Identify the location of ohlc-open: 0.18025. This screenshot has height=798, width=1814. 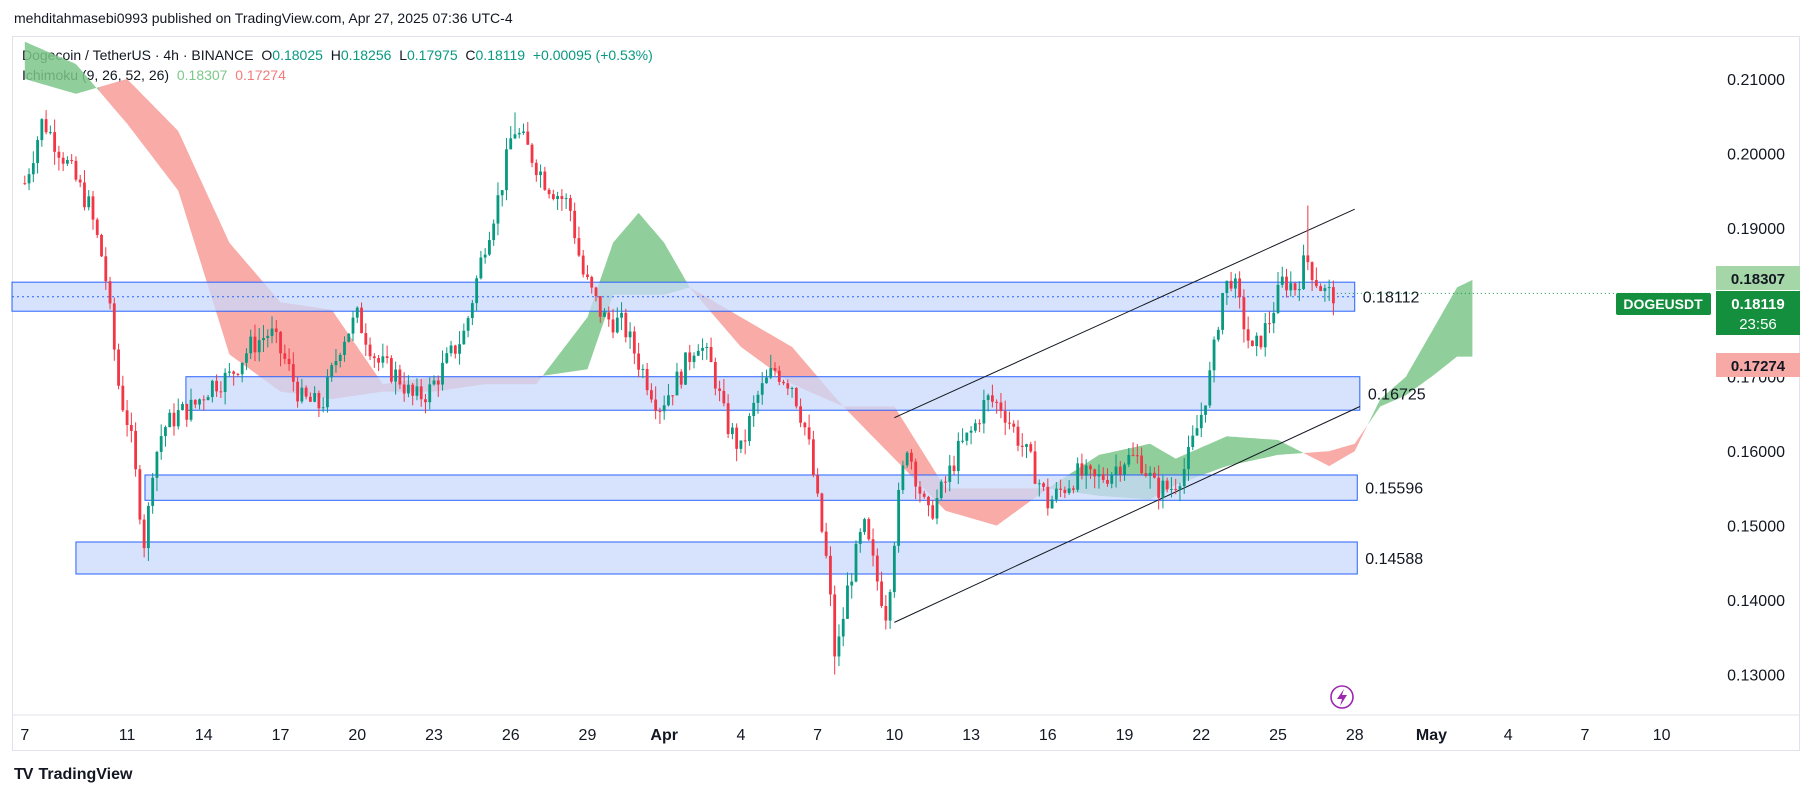
(297, 55).